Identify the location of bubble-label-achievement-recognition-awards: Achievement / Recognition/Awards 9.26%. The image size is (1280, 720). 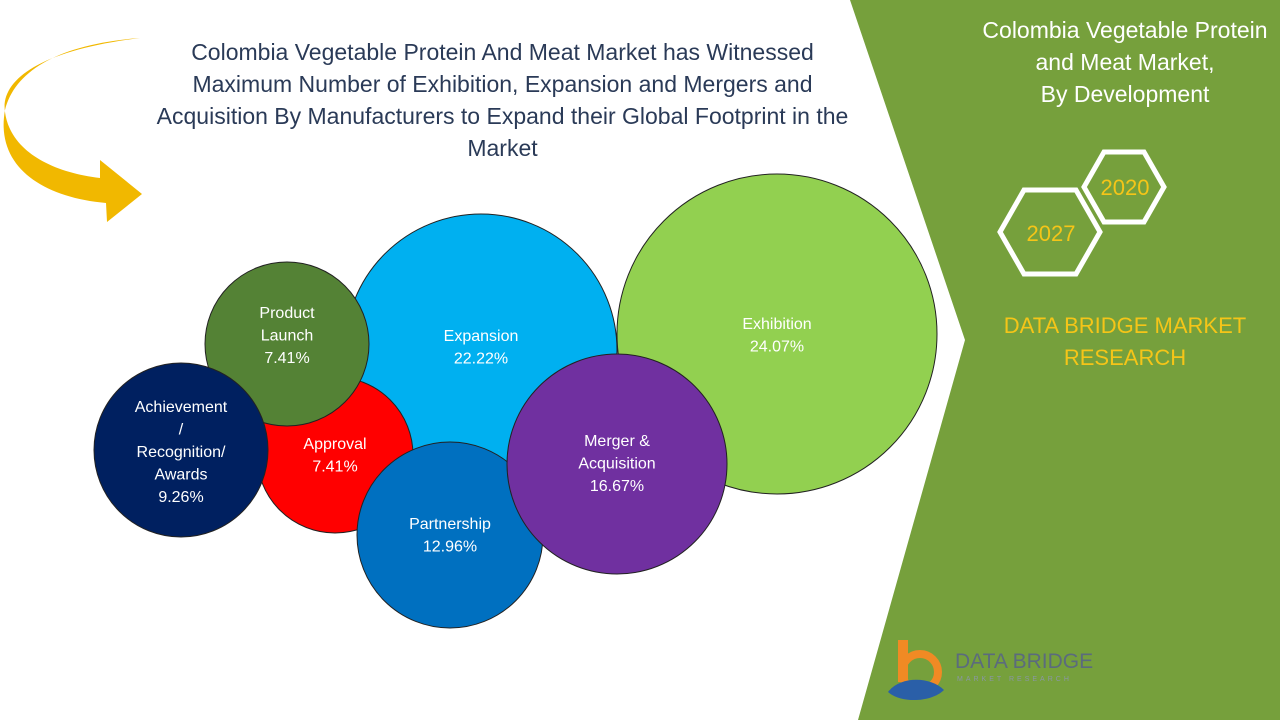
(181, 452).